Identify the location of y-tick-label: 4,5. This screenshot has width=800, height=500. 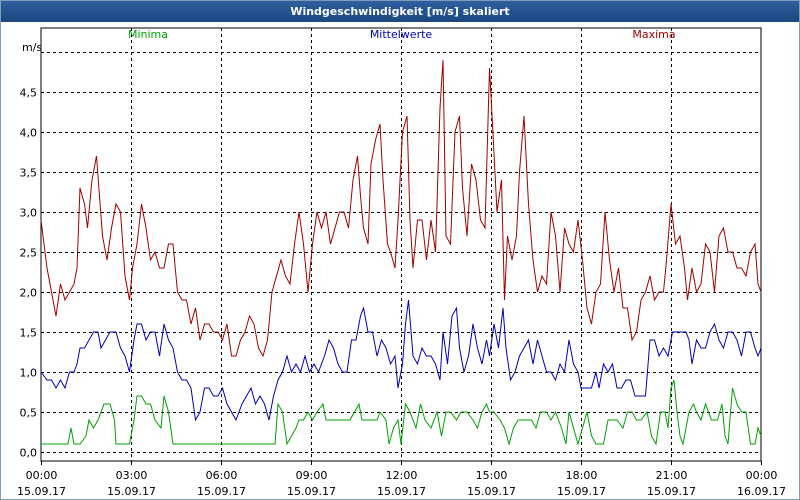
(29, 93).